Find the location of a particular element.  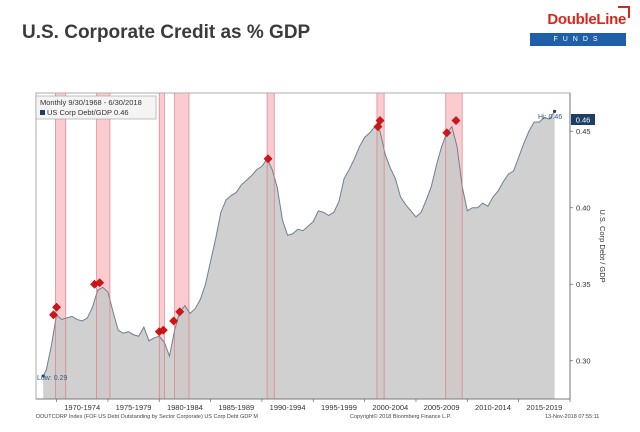

y-tick-label-2: 0.40 is located at coordinates (583, 207).